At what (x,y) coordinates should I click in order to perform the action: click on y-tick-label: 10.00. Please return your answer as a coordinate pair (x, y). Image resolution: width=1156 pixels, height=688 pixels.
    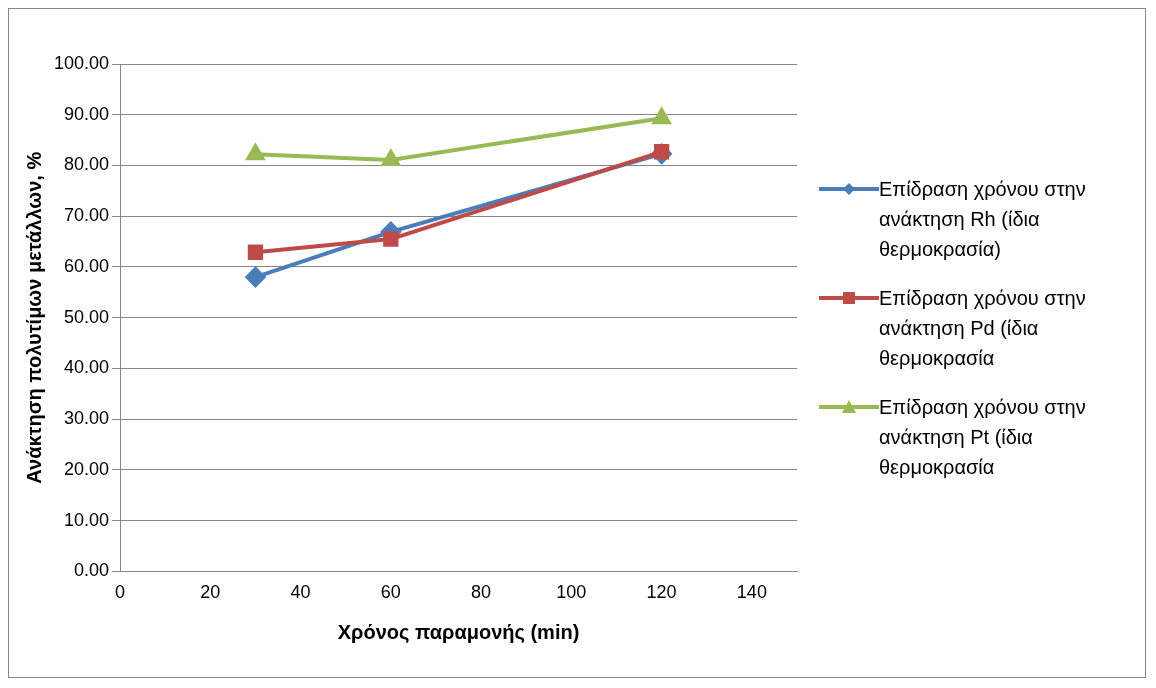
    Looking at the image, I should click on (87, 519).